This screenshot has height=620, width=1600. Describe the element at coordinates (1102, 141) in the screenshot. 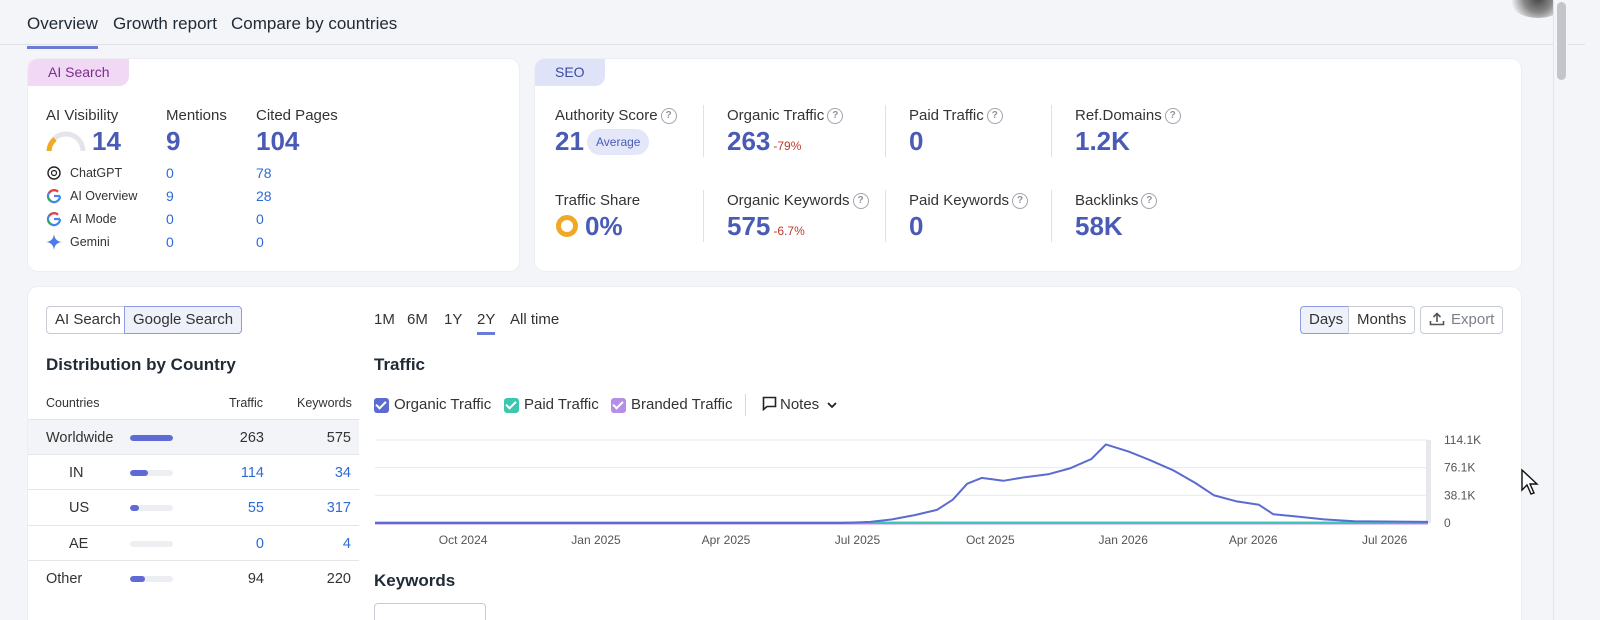

I see `ref-domains-value: 1.2K` at that location.